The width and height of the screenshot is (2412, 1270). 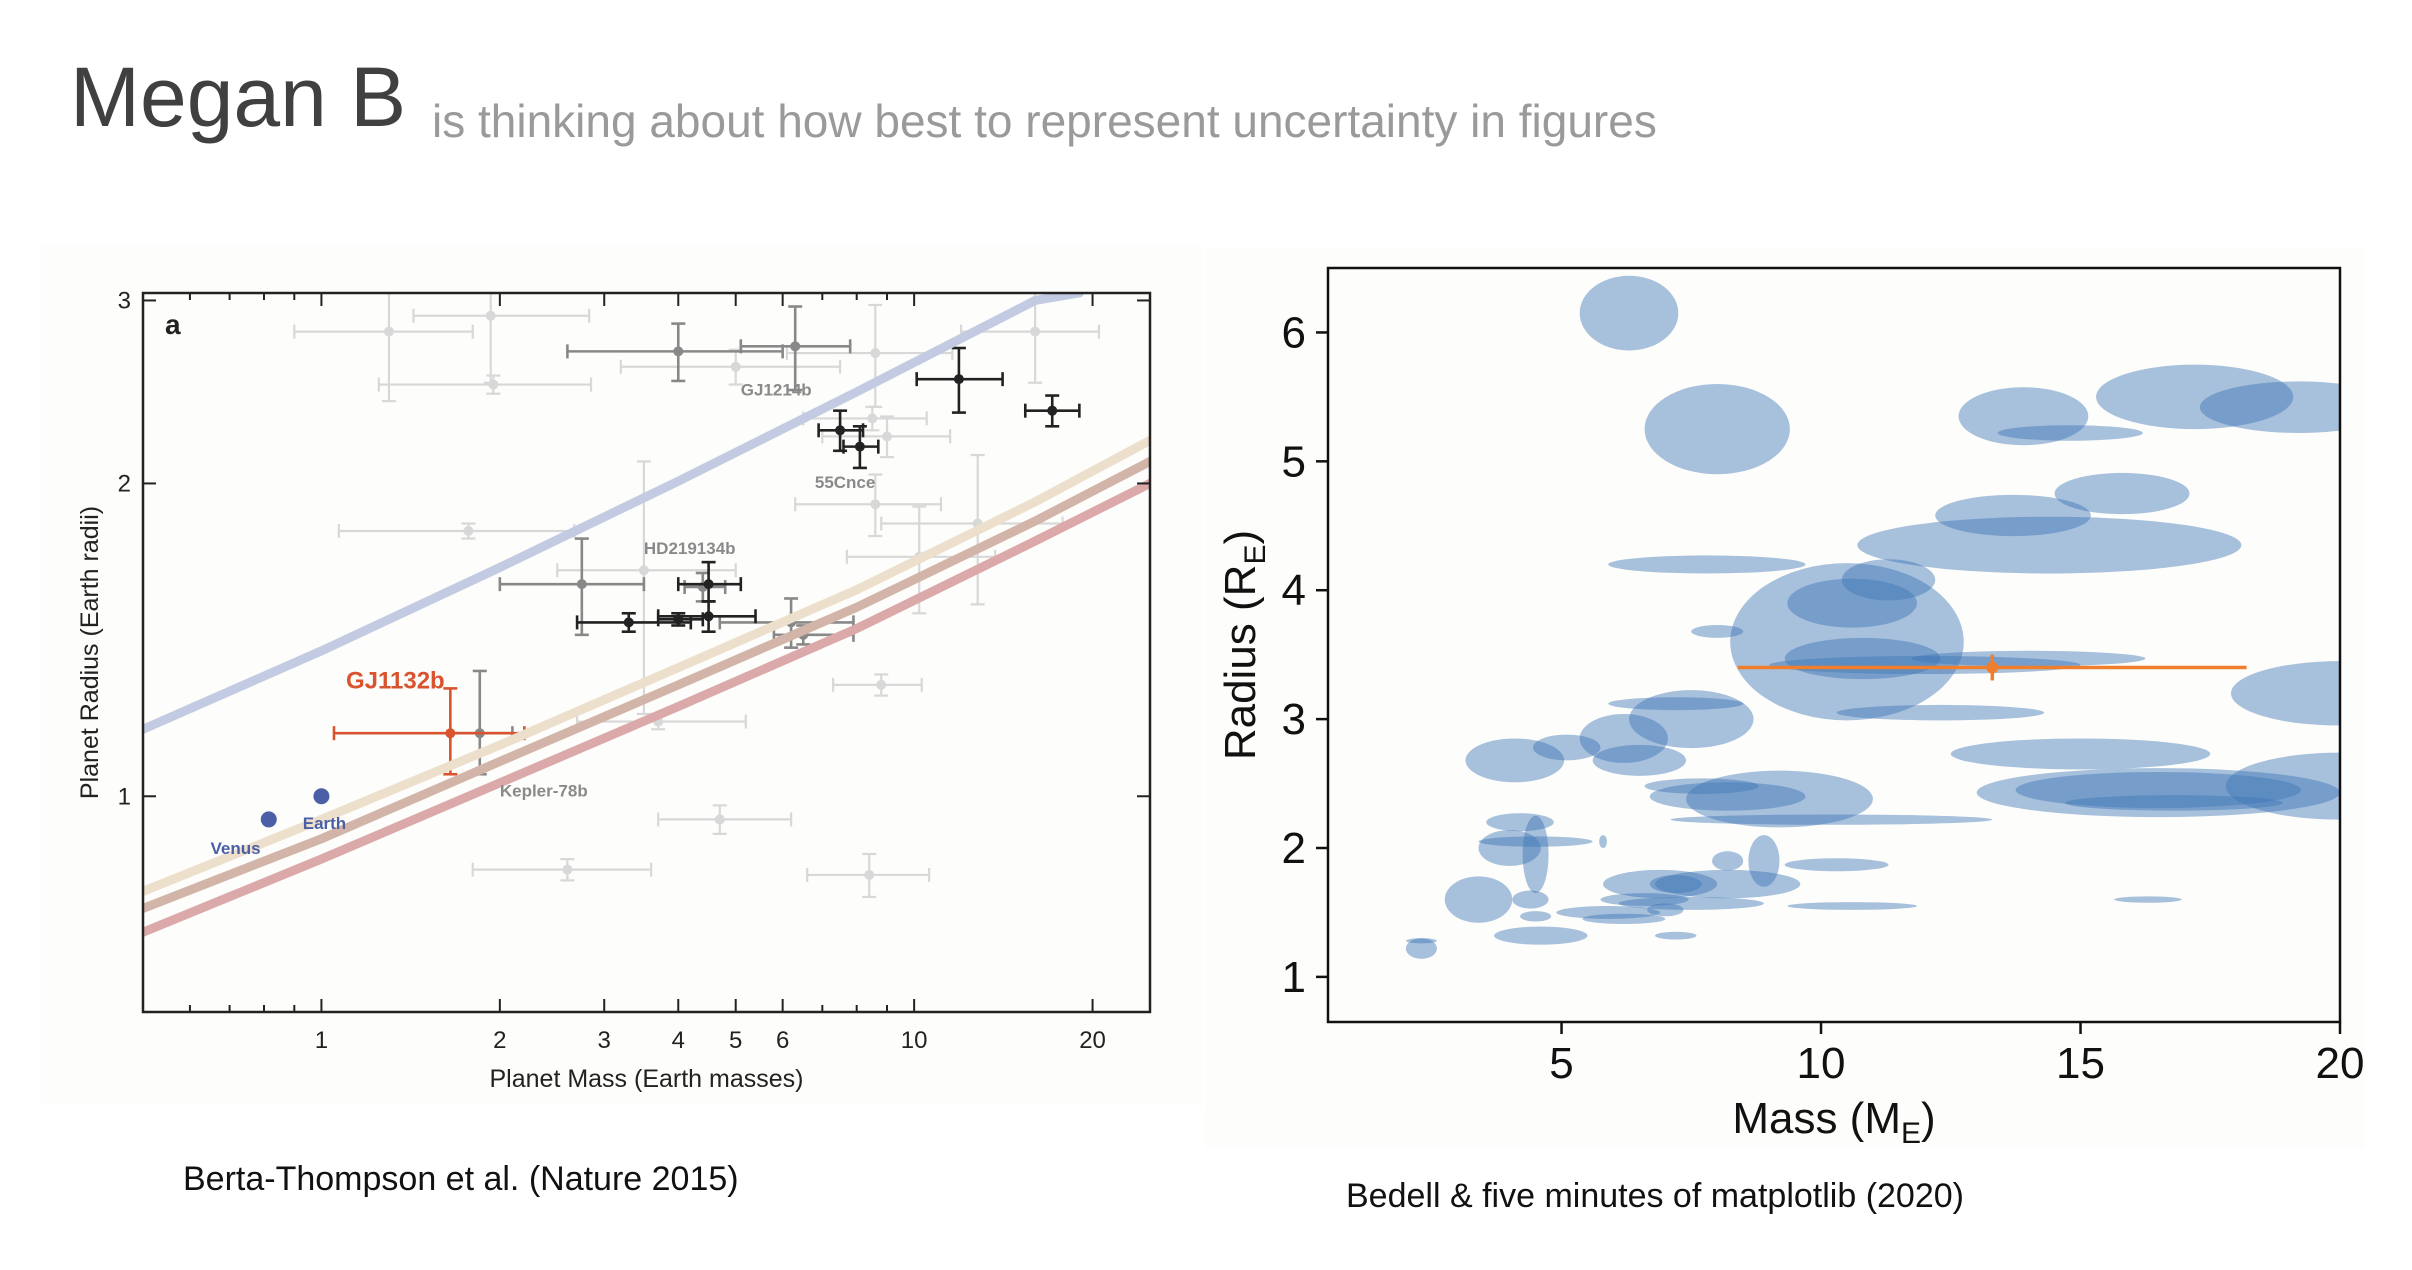 I want to click on annotation-label: GJ1214b, so click(x=776, y=390).